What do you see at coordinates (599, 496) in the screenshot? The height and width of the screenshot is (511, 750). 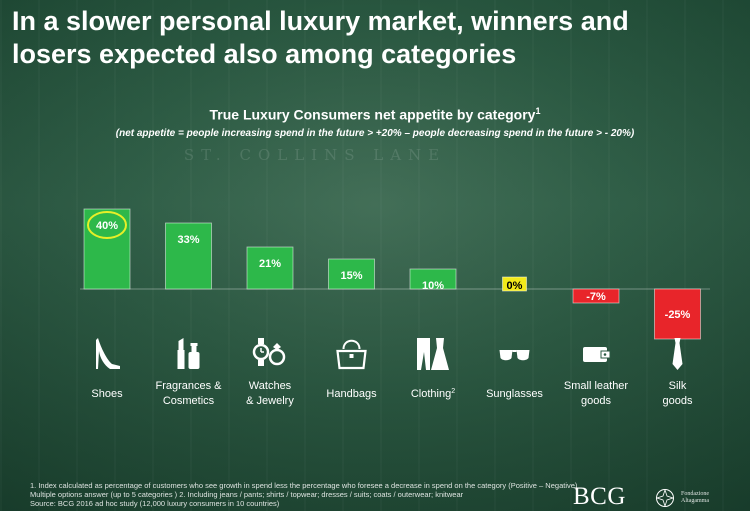 I see `bcg-logo: BCG` at bounding box center [599, 496].